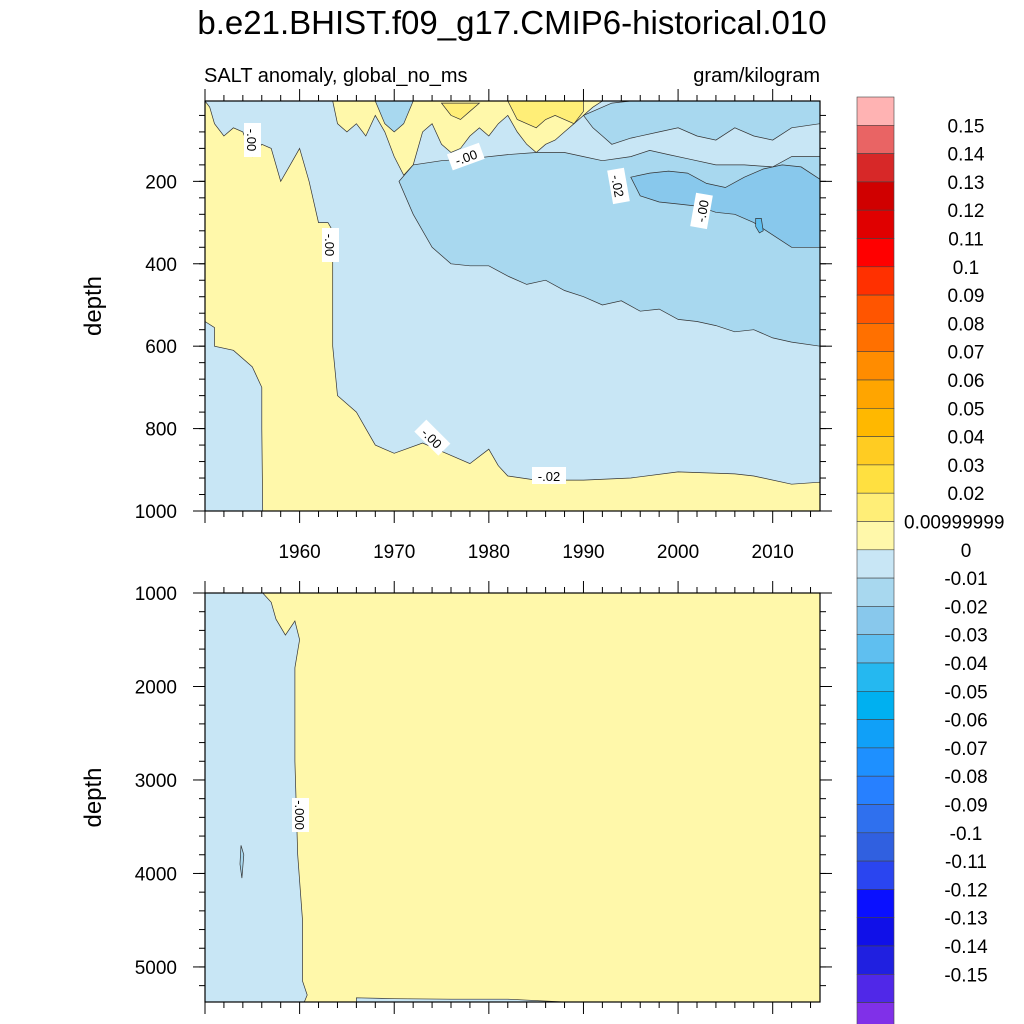  What do you see at coordinates (966, 862) in the screenshot?
I see `colorbar-label: -0.11` at bounding box center [966, 862].